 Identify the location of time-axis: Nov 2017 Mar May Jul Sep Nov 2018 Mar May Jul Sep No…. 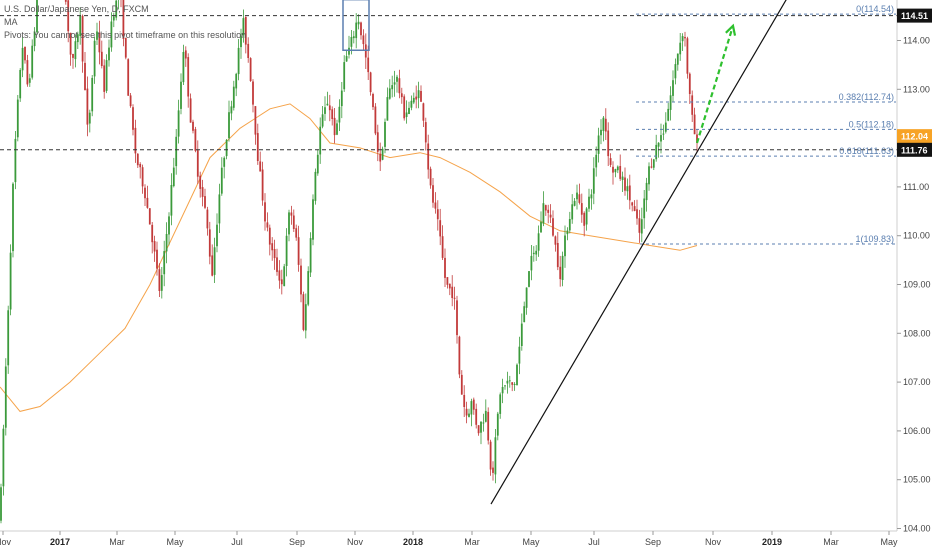
(449, 538).